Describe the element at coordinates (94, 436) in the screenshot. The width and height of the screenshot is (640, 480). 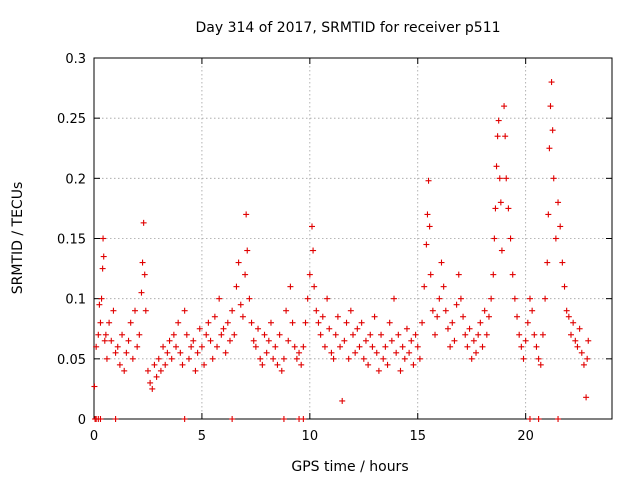
I see `x-tick-label: 0` at that location.